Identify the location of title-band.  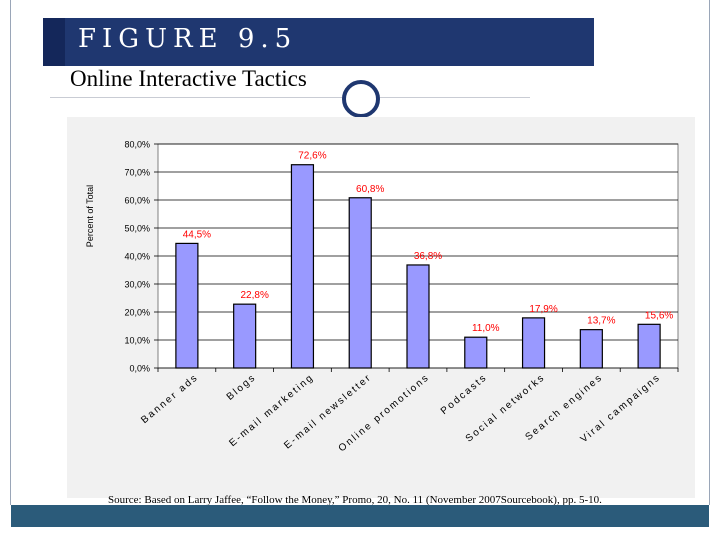
(318, 42).